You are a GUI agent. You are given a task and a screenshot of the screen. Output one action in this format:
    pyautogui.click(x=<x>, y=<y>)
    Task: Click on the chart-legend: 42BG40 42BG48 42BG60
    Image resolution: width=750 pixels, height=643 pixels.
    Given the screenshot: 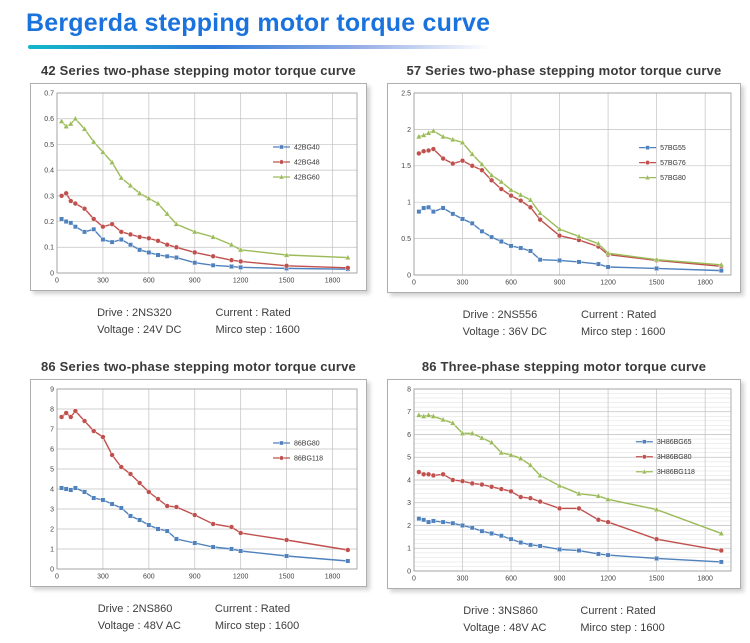 What is the action you would take?
    pyautogui.click(x=296, y=162)
    